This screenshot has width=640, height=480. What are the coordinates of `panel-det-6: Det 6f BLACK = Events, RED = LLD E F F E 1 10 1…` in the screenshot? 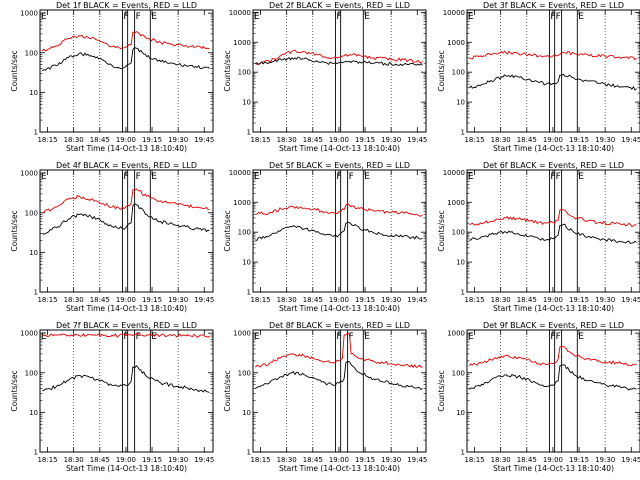 It's located at (538, 237).